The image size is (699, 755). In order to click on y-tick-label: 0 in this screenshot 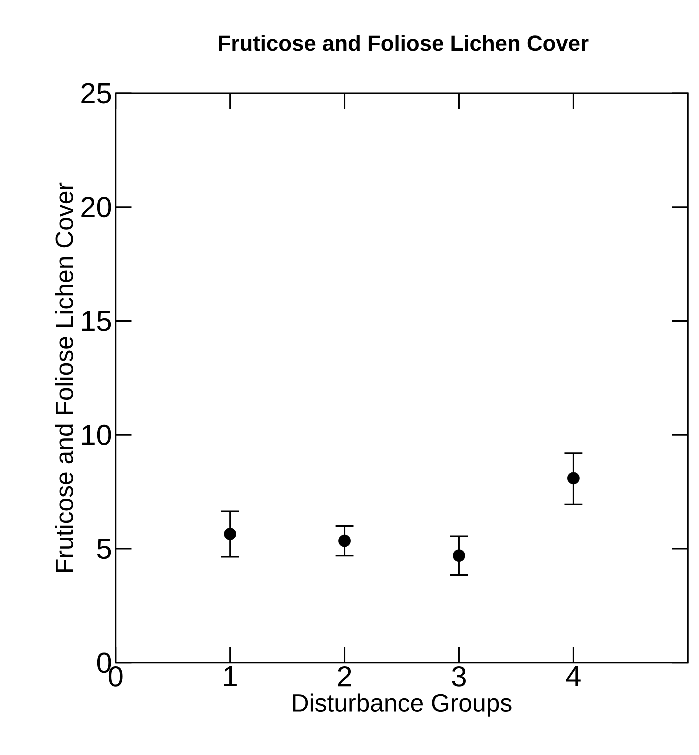, I will do `click(104, 663)`.